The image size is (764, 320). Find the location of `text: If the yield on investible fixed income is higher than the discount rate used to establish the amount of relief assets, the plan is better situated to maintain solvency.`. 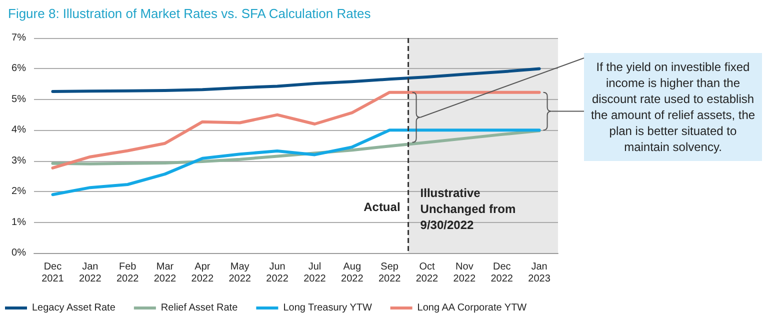

text: If the yield on investible fixed income is higher than the discount rate used to establish the amount of relief assets, the plan is better situated to maintain solvency. is located at coordinates (673, 107).